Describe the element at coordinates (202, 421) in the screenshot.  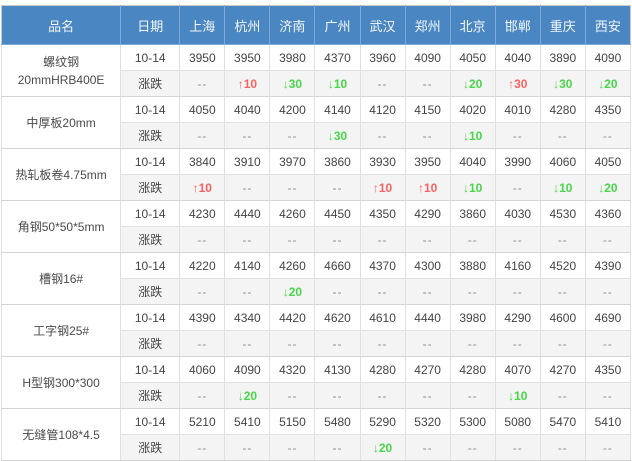
I see `price-cell: 5210` at that location.